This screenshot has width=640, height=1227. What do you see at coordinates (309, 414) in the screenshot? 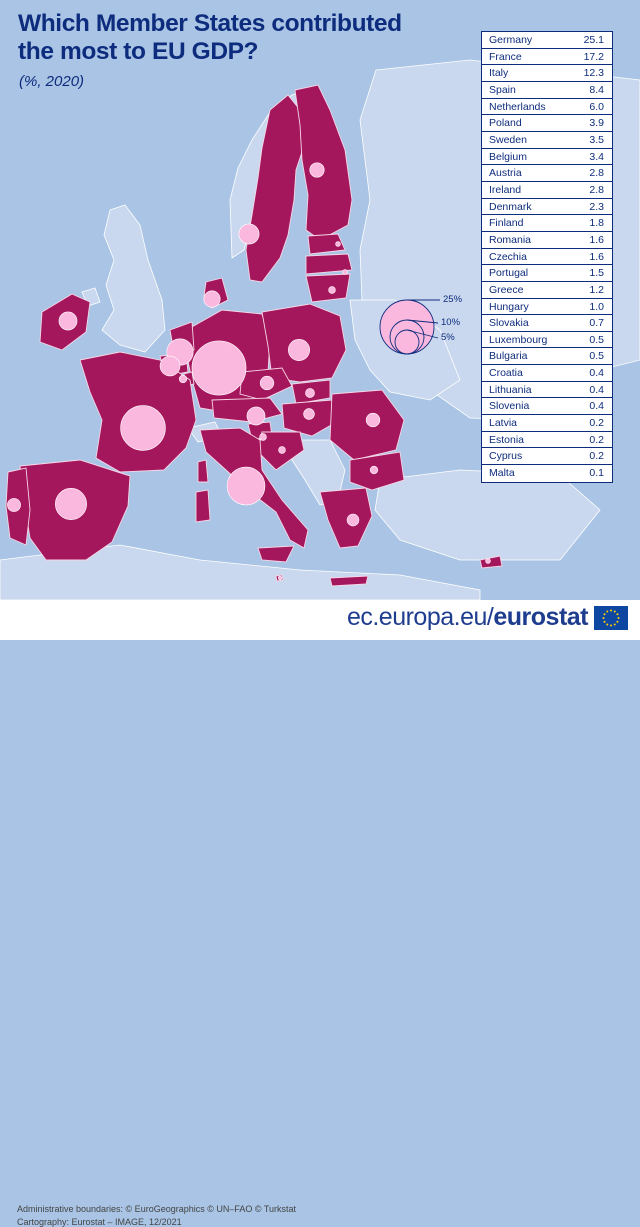
I see `bubble-hungary` at bounding box center [309, 414].